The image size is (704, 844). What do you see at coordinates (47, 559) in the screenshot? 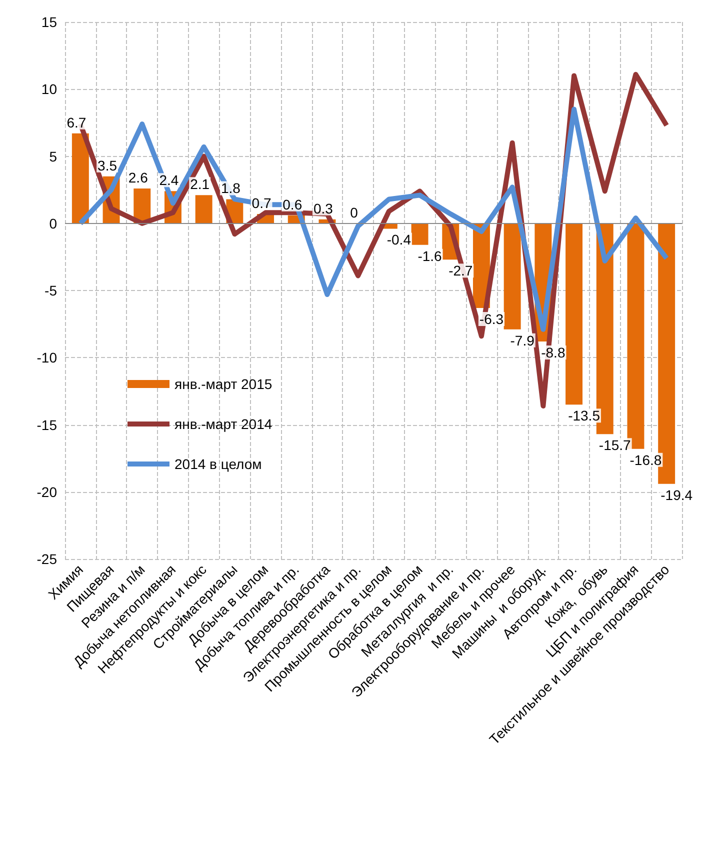
I see `y-tick-label: -25` at bounding box center [47, 559].